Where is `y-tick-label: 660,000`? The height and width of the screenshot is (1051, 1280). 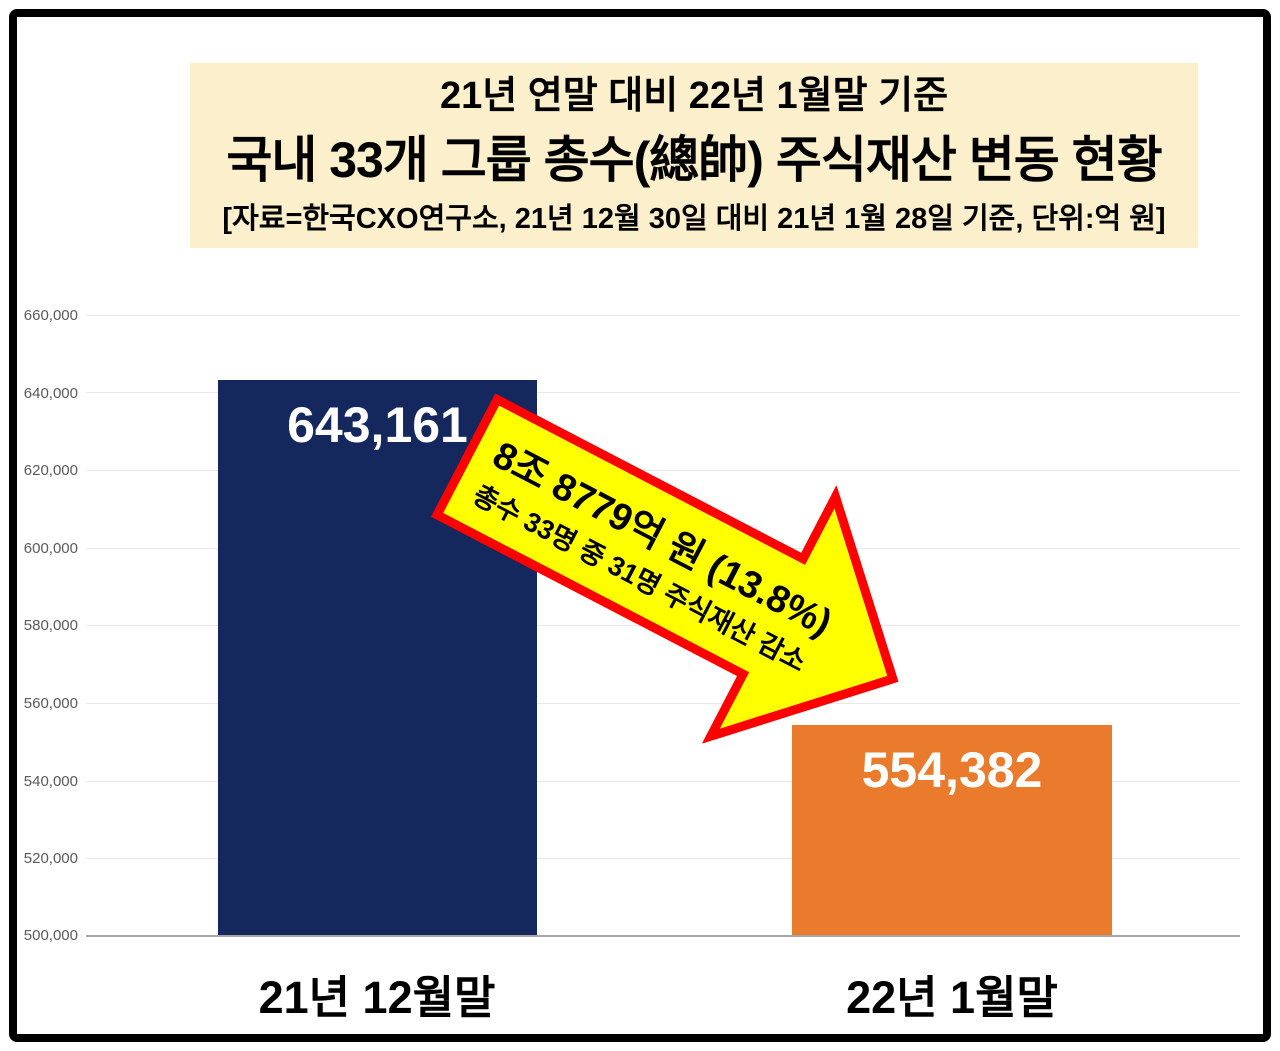
y-tick-label: 660,000 is located at coordinates (50, 315).